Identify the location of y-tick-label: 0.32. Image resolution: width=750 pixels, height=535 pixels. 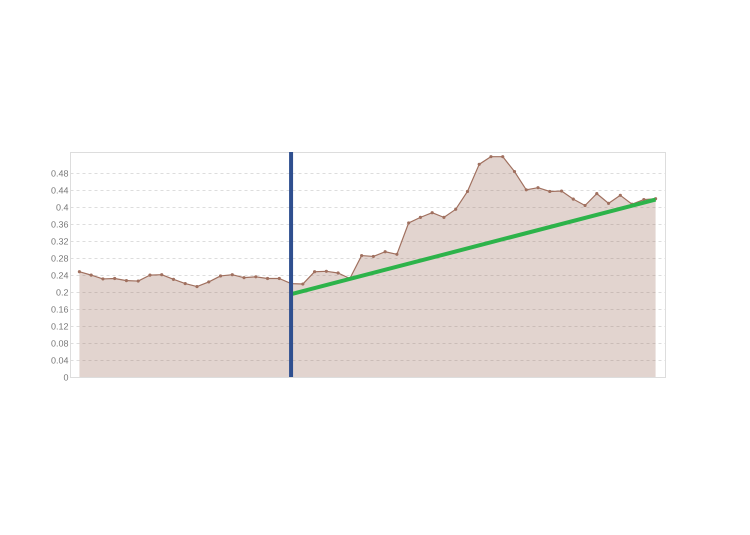
(59, 241).